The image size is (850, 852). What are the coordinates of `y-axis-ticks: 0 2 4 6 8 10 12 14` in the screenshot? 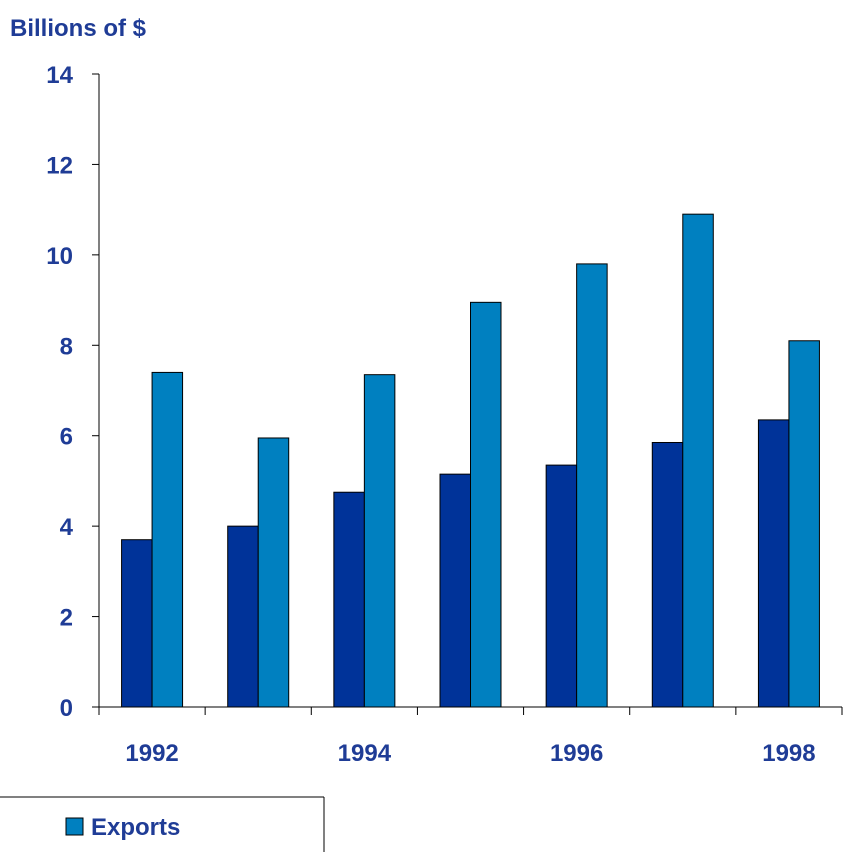 It's located at (72, 392).